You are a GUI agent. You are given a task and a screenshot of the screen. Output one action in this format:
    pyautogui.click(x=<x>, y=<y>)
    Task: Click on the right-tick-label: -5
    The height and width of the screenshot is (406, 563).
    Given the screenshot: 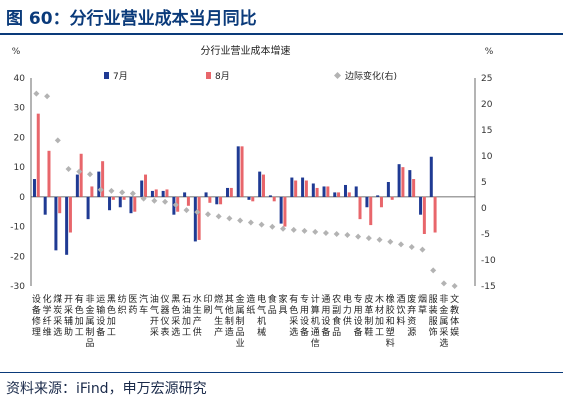 What is the action you would take?
    pyautogui.click(x=485, y=235)
    